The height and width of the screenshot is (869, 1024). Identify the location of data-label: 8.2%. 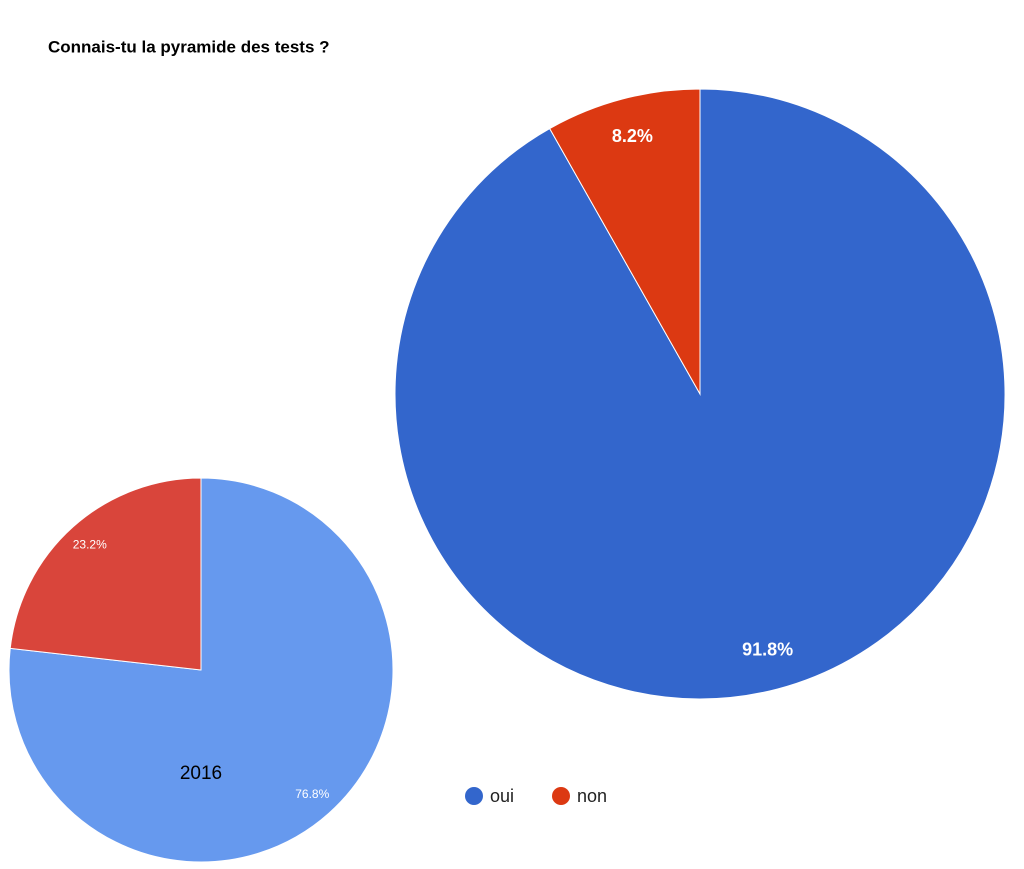
(632, 136).